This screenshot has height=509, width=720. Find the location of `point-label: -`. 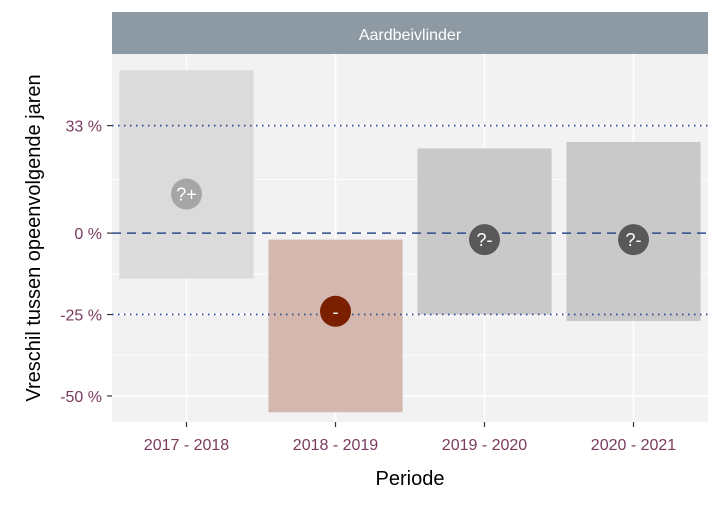

point-label: - is located at coordinates (336, 312).